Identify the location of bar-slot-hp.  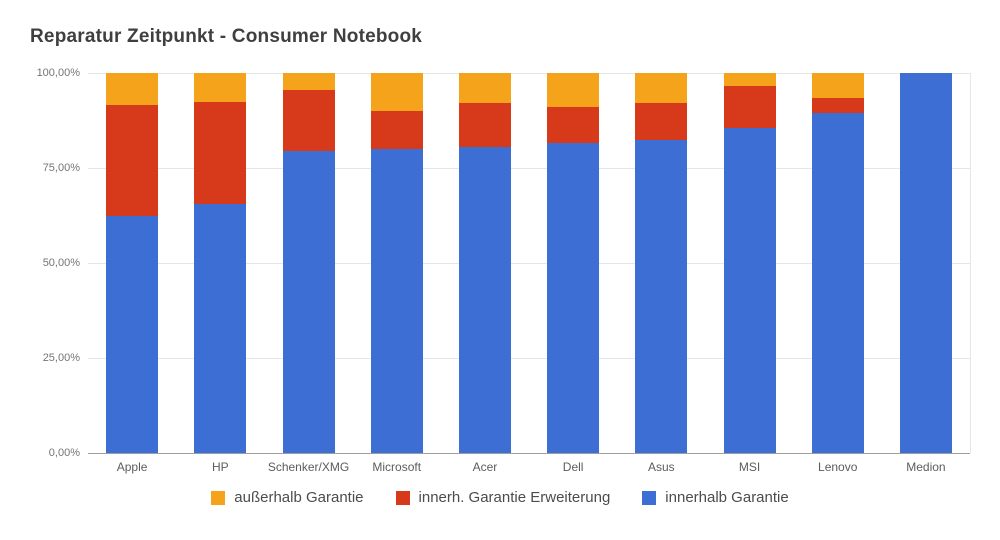
(220, 263).